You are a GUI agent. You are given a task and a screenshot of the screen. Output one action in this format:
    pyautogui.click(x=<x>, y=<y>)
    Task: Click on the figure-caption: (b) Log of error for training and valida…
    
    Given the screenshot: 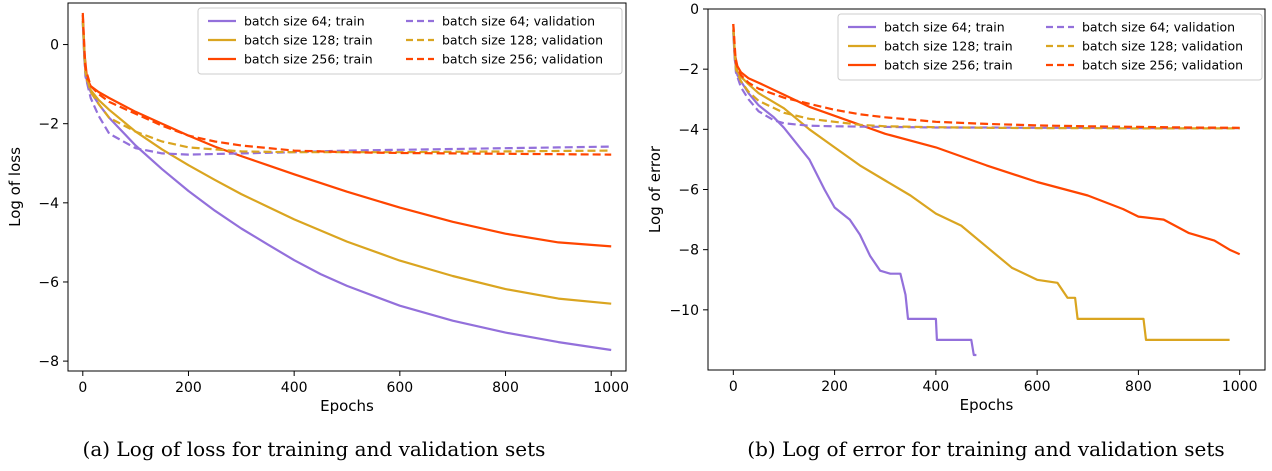 What is the action you would take?
    pyautogui.click(x=985, y=449)
    